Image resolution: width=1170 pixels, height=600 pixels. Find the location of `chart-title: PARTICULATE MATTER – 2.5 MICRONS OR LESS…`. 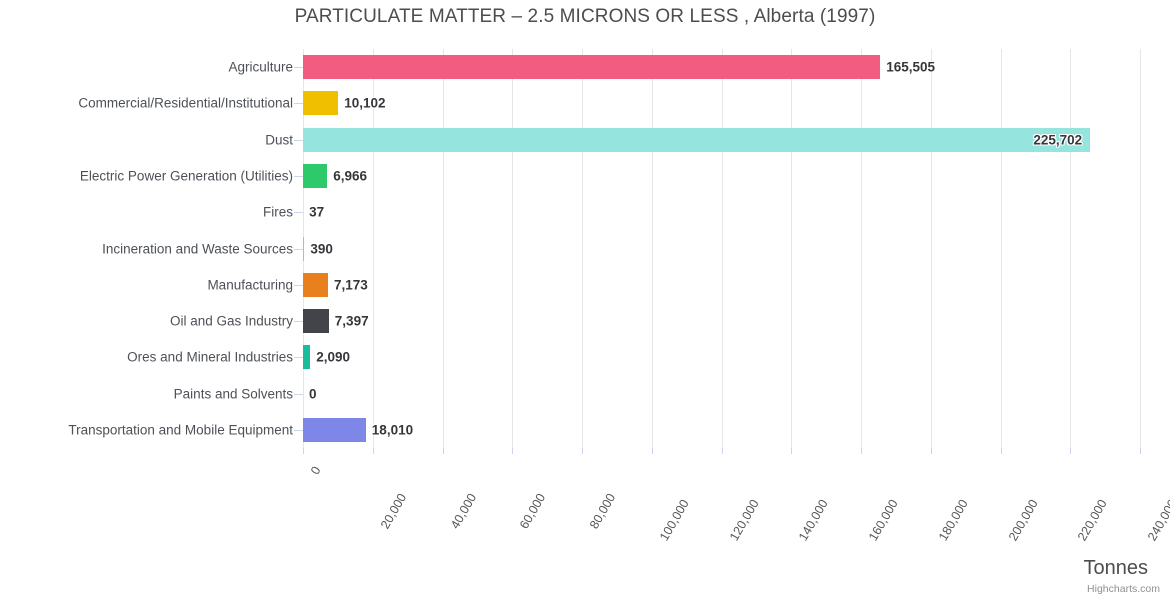

chart-title: PARTICULATE MATTER – 2.5 MICRONS OR LESS… is located at coordinates (585, 16).